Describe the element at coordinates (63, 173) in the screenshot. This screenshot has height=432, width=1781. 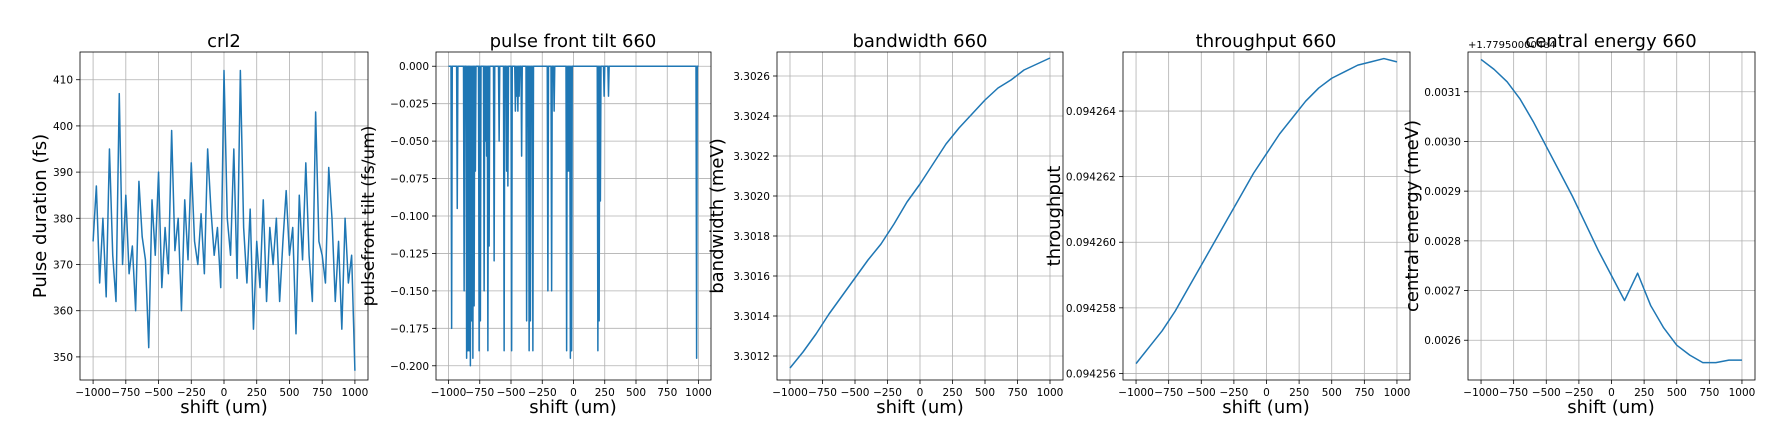
I see `y-tick-label: 390` at that location.